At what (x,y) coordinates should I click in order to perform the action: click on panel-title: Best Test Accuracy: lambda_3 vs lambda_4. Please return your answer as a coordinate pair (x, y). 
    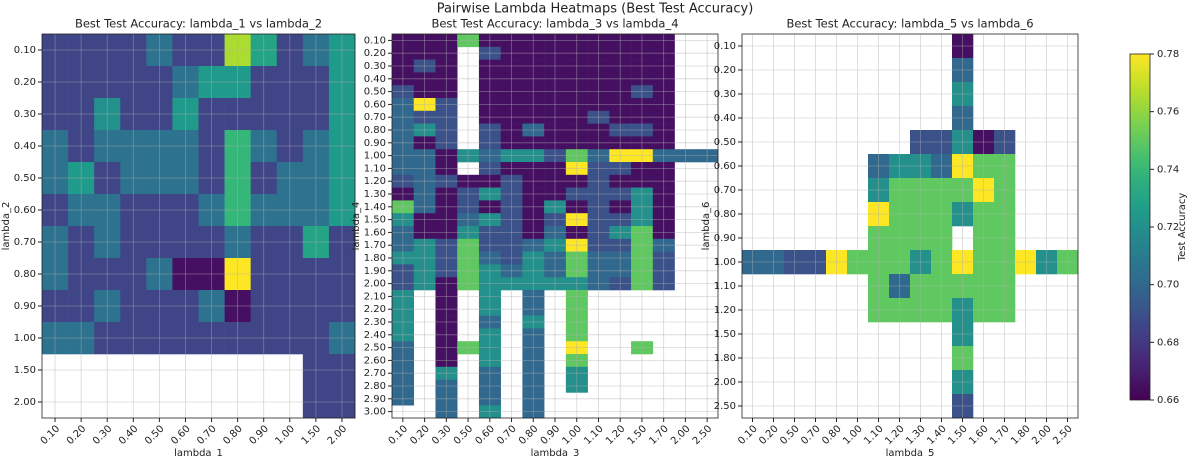
    Looking at the image, I should click on (554, 24).